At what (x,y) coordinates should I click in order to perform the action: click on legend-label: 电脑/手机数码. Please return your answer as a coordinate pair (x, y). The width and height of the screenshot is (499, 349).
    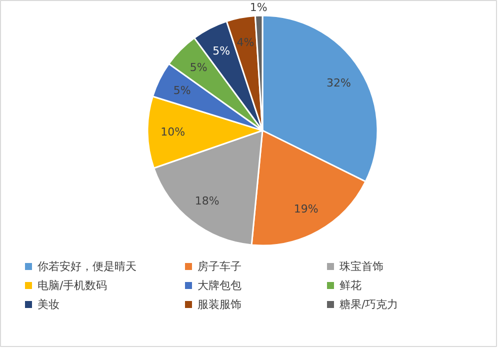
    Looking at the image, I should click on (73, 285).